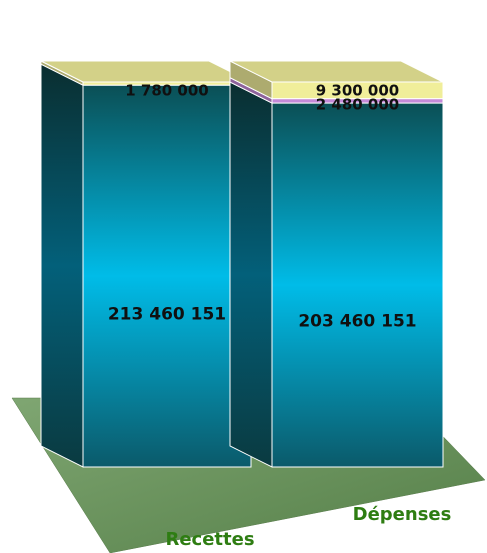 This screenshot has width=487, height=553. Describe the element at coordinates (167, 91) in the screenshot. I see `value-label-Recettes-2: 1 780 000` at that location.